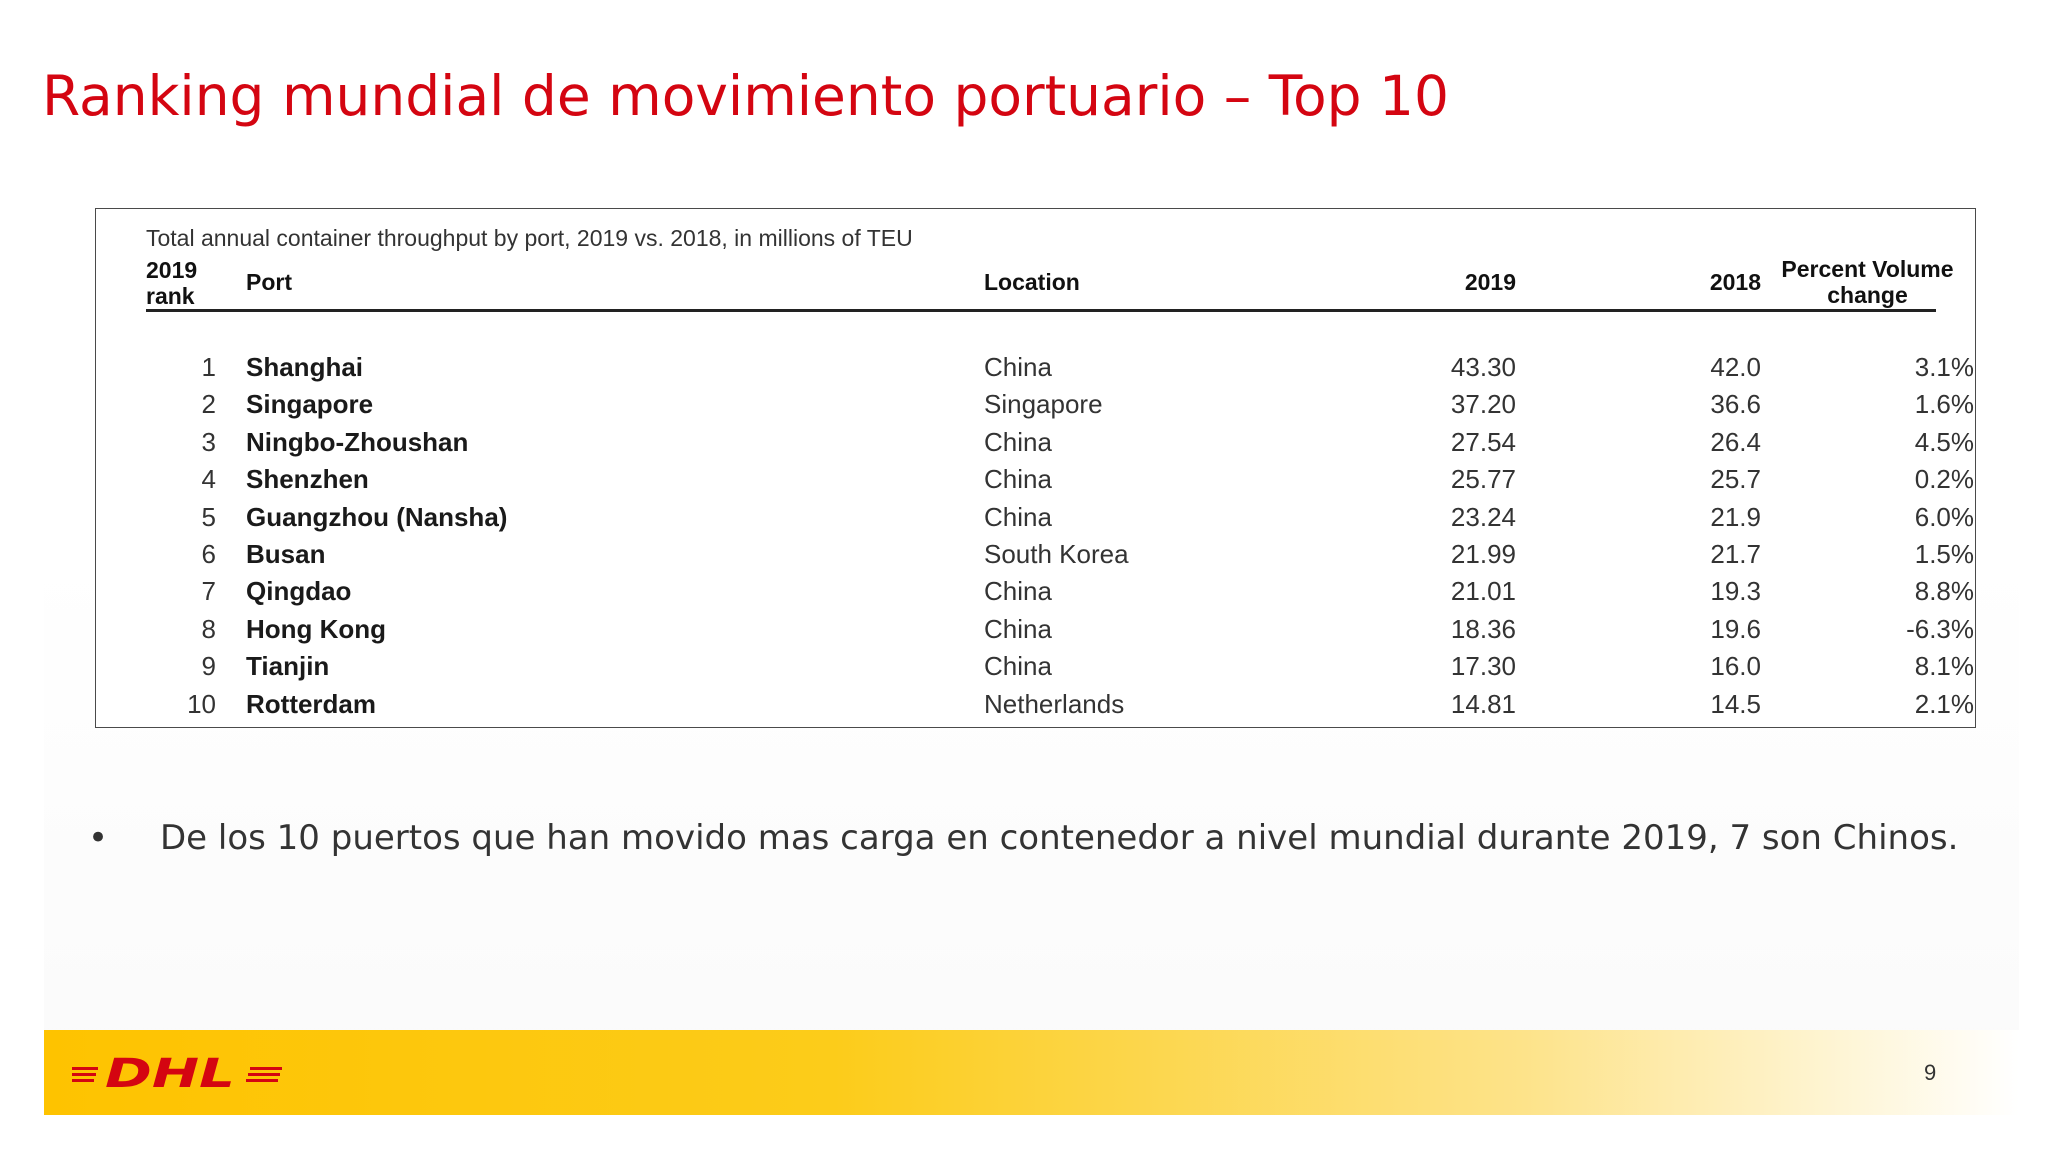 This screenshot has width=2048, height=1152. Describe the element at coordinates (208, 441) in the screenshot. I see `rank-cell: 3` at that location.